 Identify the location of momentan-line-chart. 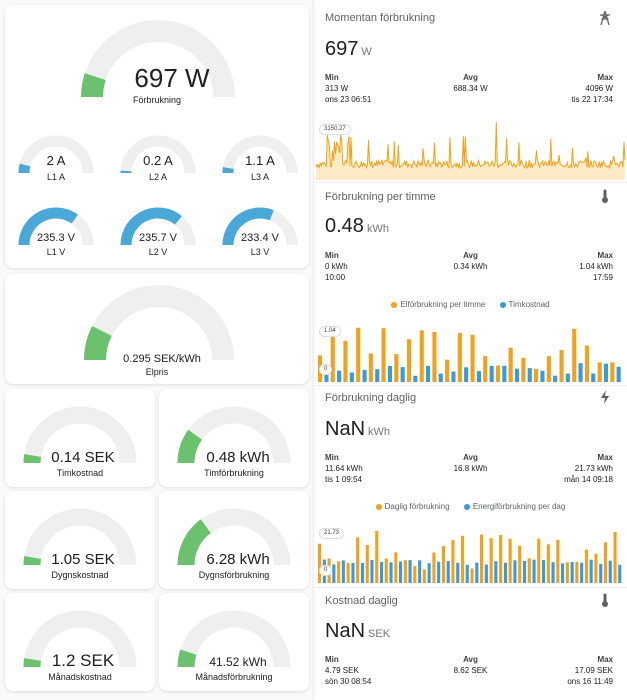
(470, 149).